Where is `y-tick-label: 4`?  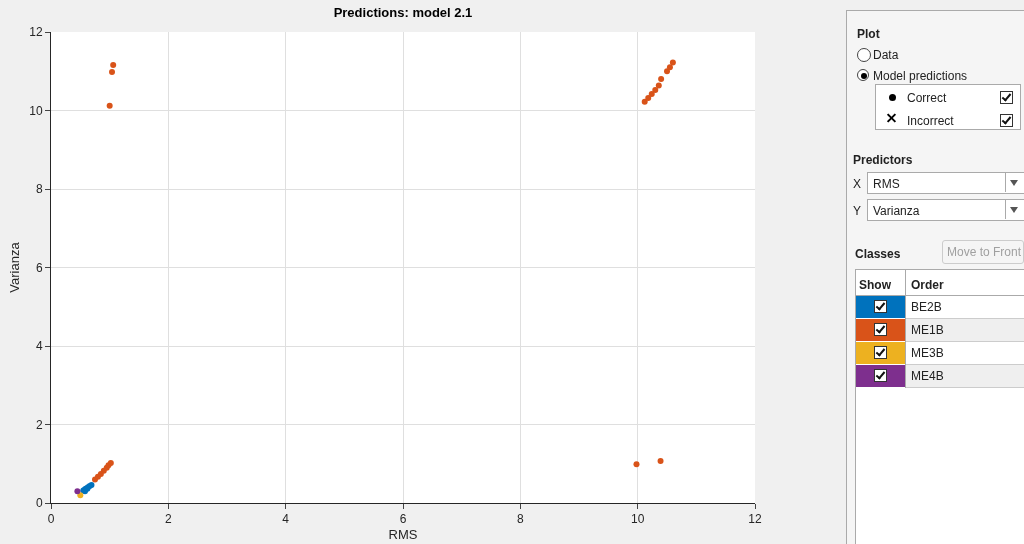 y-tick-label: 4 is located at coordinates (39, 346).